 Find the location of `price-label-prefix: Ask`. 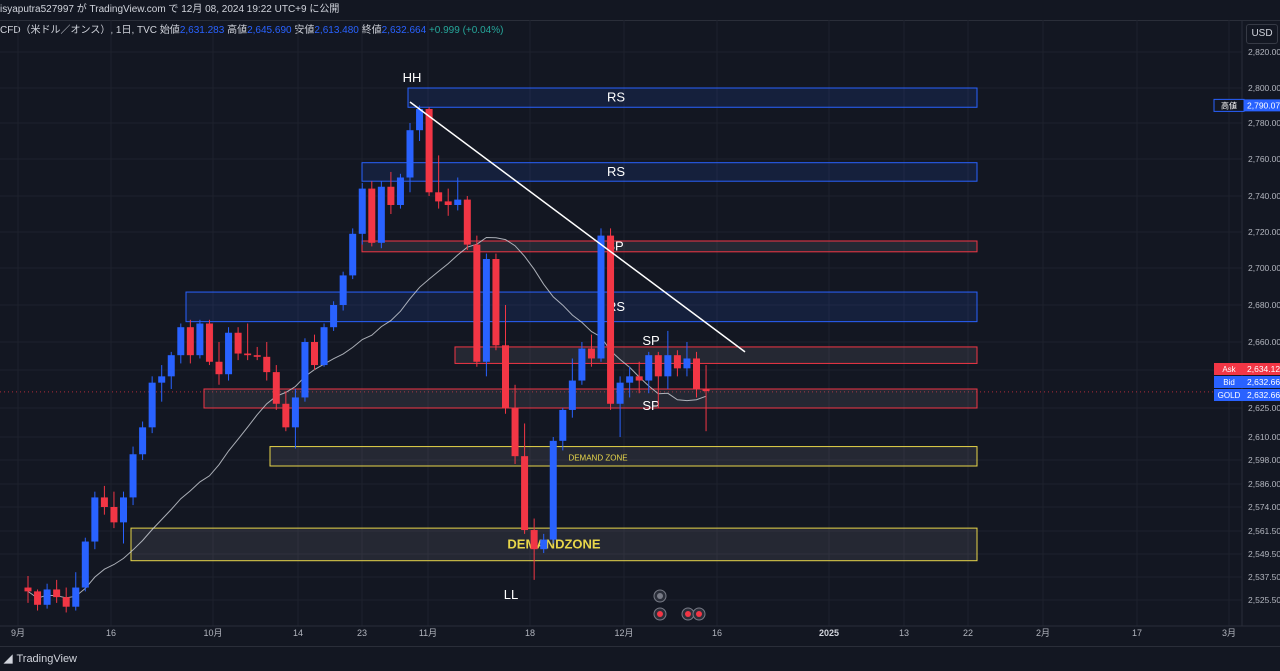

price-label-prefix: Ask is located at coordinates (1229, 369).